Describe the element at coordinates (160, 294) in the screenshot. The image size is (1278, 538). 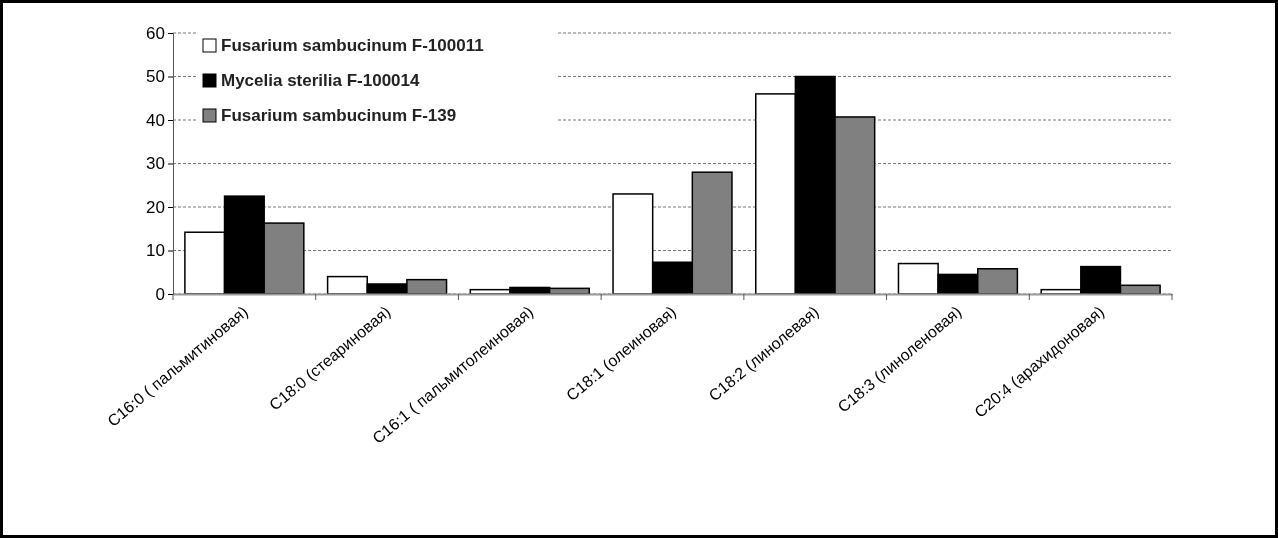
I see `y-tick-label: 0` at that location.